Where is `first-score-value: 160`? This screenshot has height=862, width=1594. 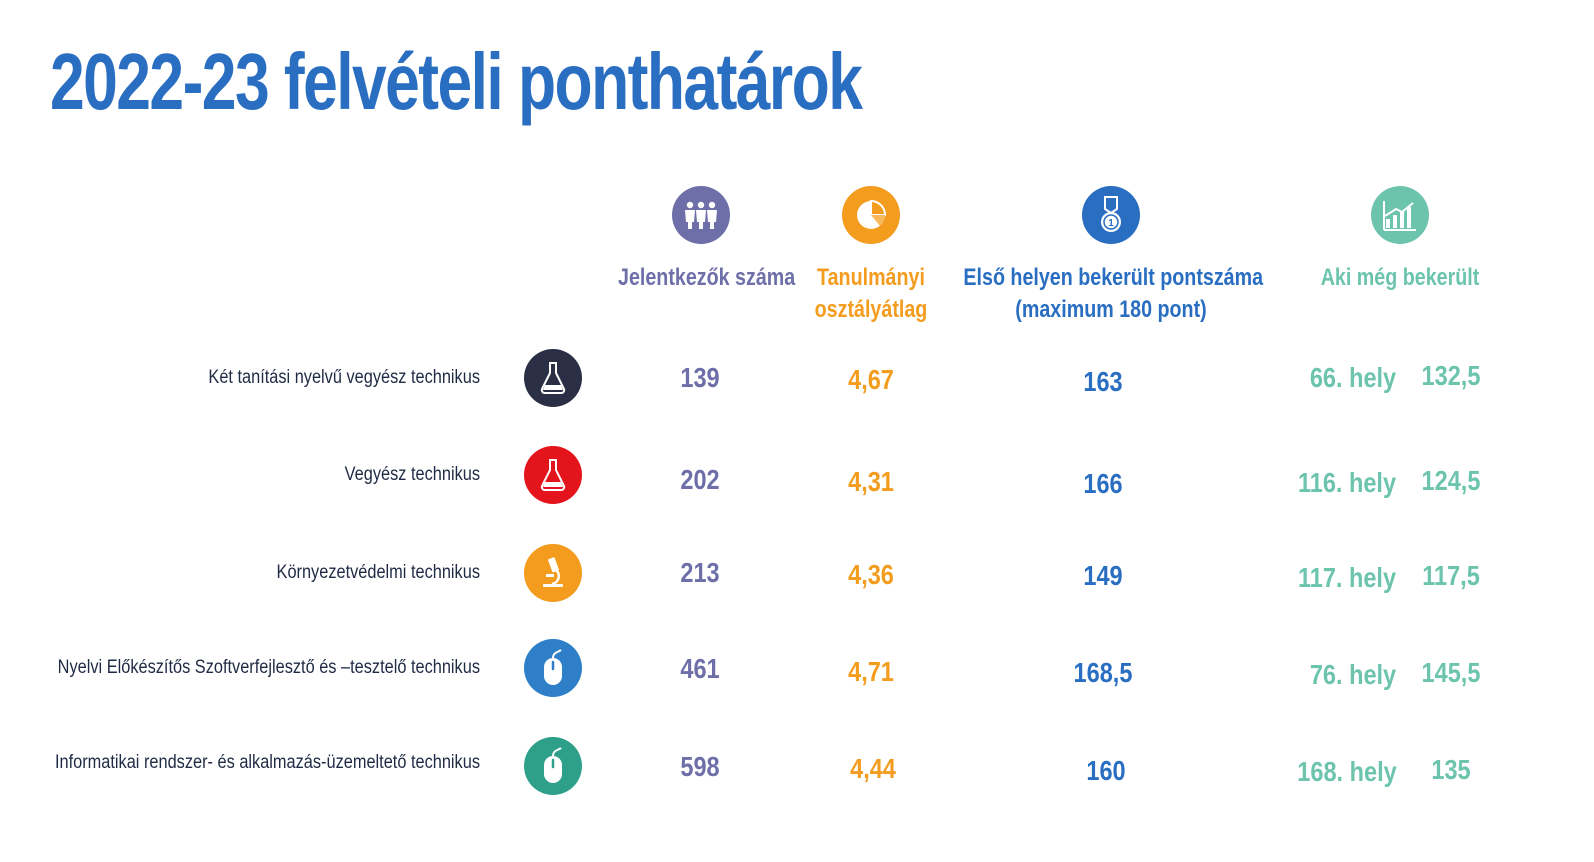 first-score-value: 160 is located at coordinates (1106, 770).